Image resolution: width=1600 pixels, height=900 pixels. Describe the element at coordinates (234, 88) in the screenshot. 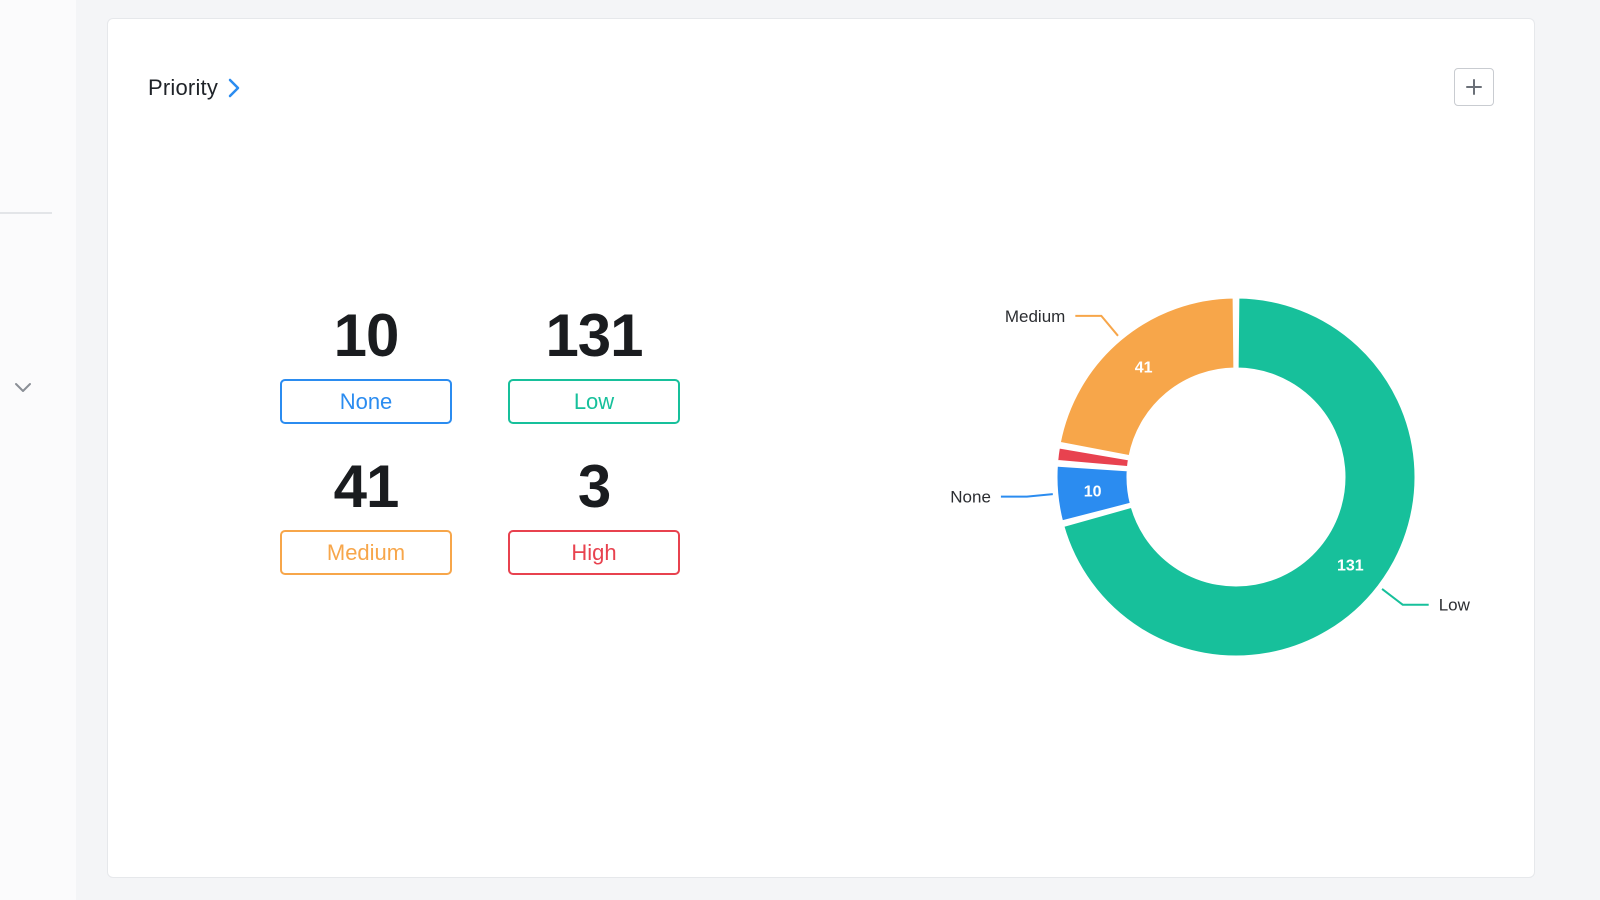

I see `chevron-right-icon` at that location.